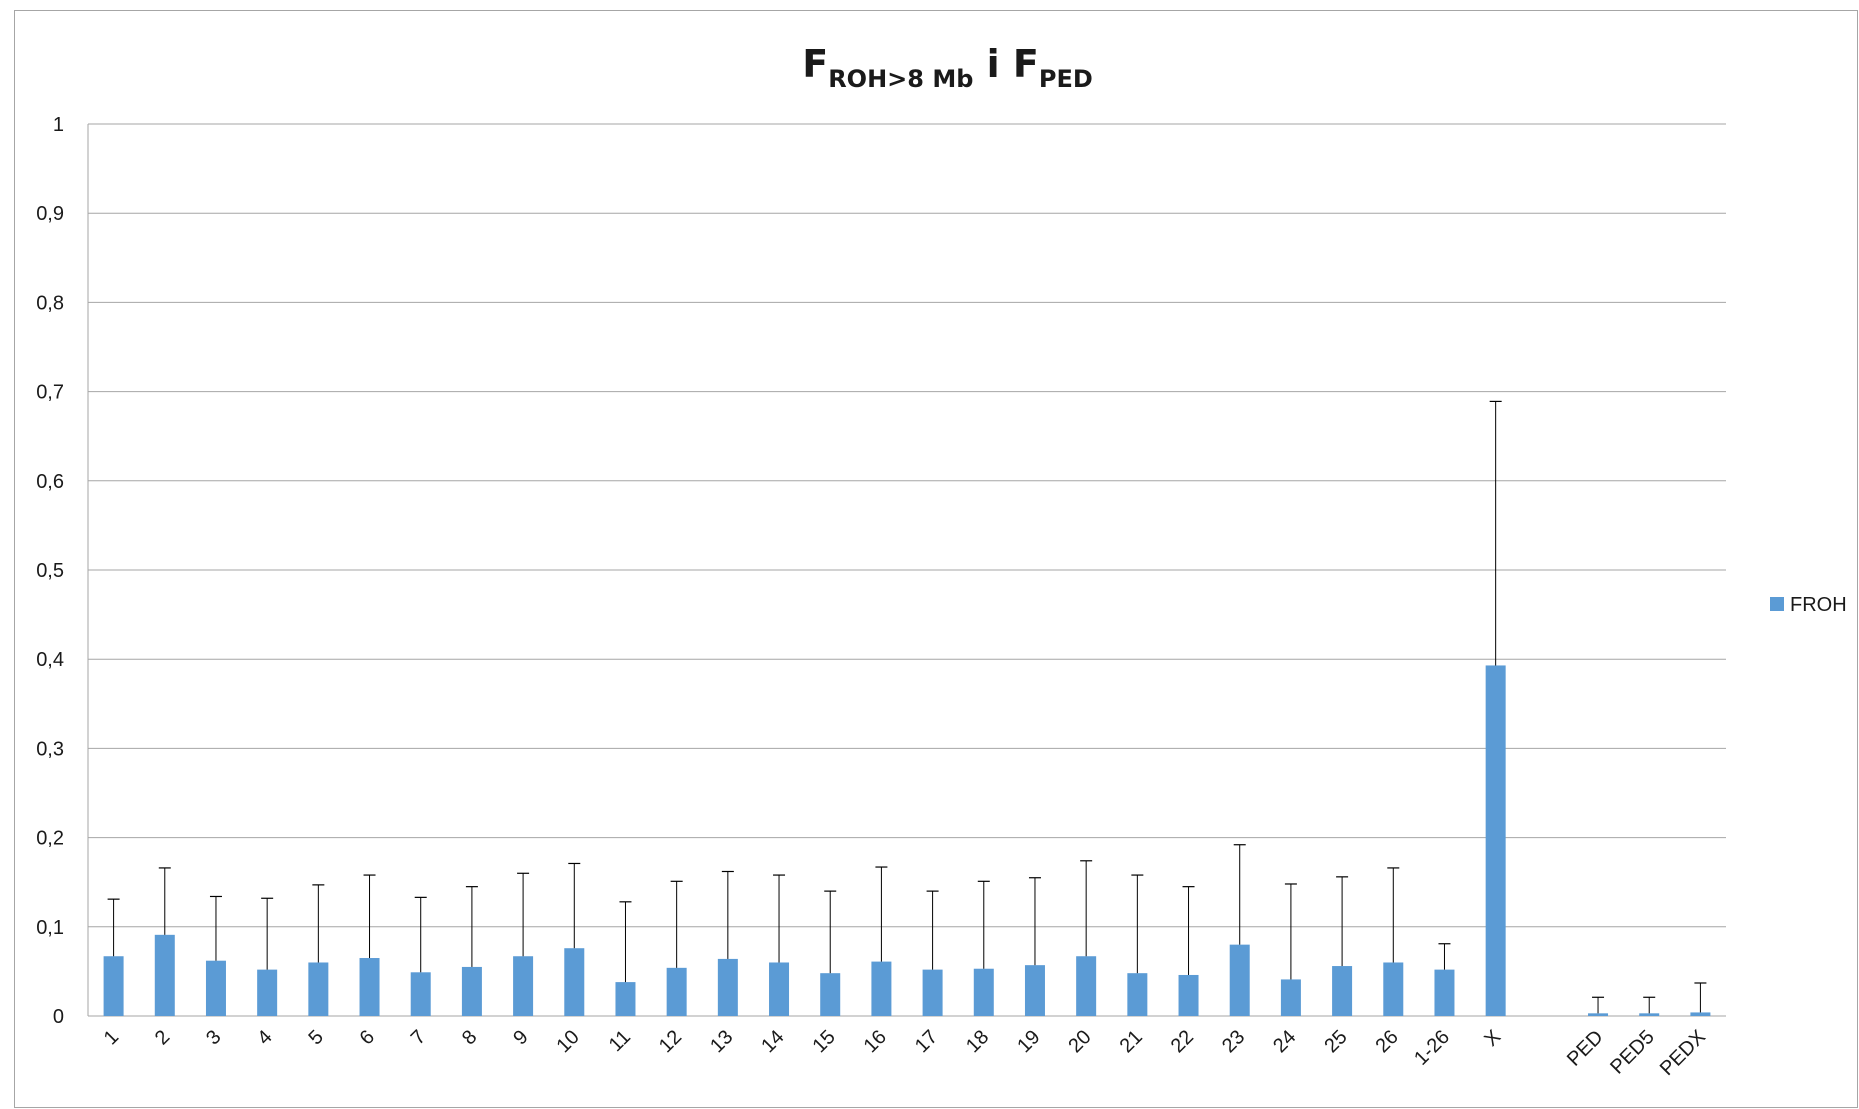 This screenshot has height=1109, width=1859. Describe the element at coordinates (50, 749) in the screenshot. I see `y-tick-label: 0,3` at that location.